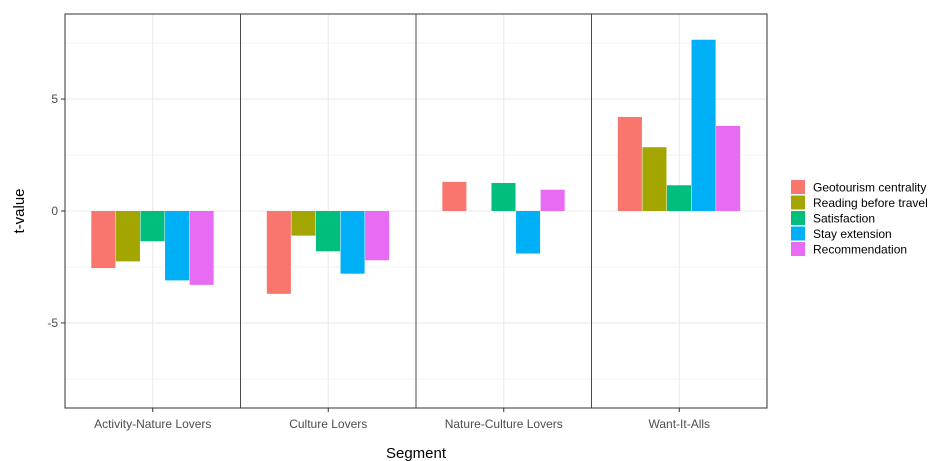  I want to click on legend-label: Geotourism centrality, so click(869, 188).